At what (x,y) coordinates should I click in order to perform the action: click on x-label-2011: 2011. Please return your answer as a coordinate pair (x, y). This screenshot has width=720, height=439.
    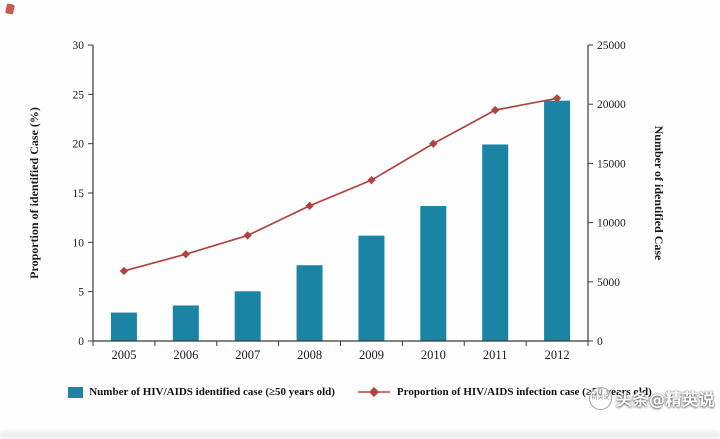
    Looking at the image, I should click on (495, 355).